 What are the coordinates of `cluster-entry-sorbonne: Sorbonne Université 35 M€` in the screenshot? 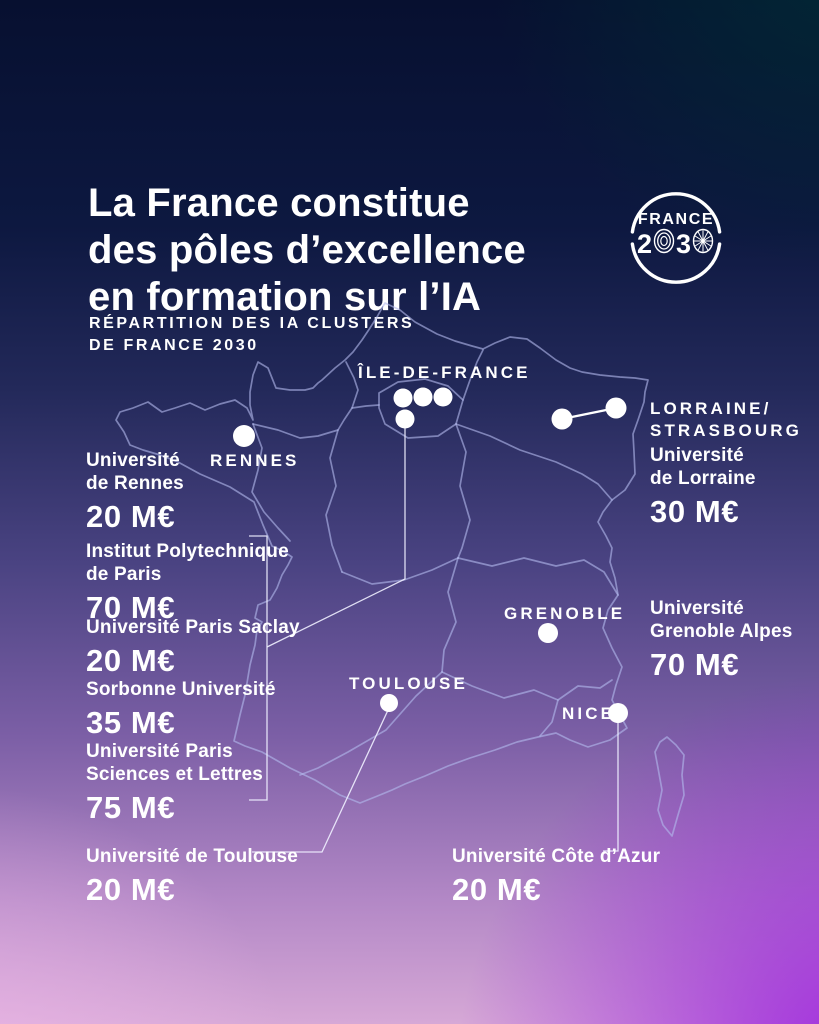 It's located at (181, 709).